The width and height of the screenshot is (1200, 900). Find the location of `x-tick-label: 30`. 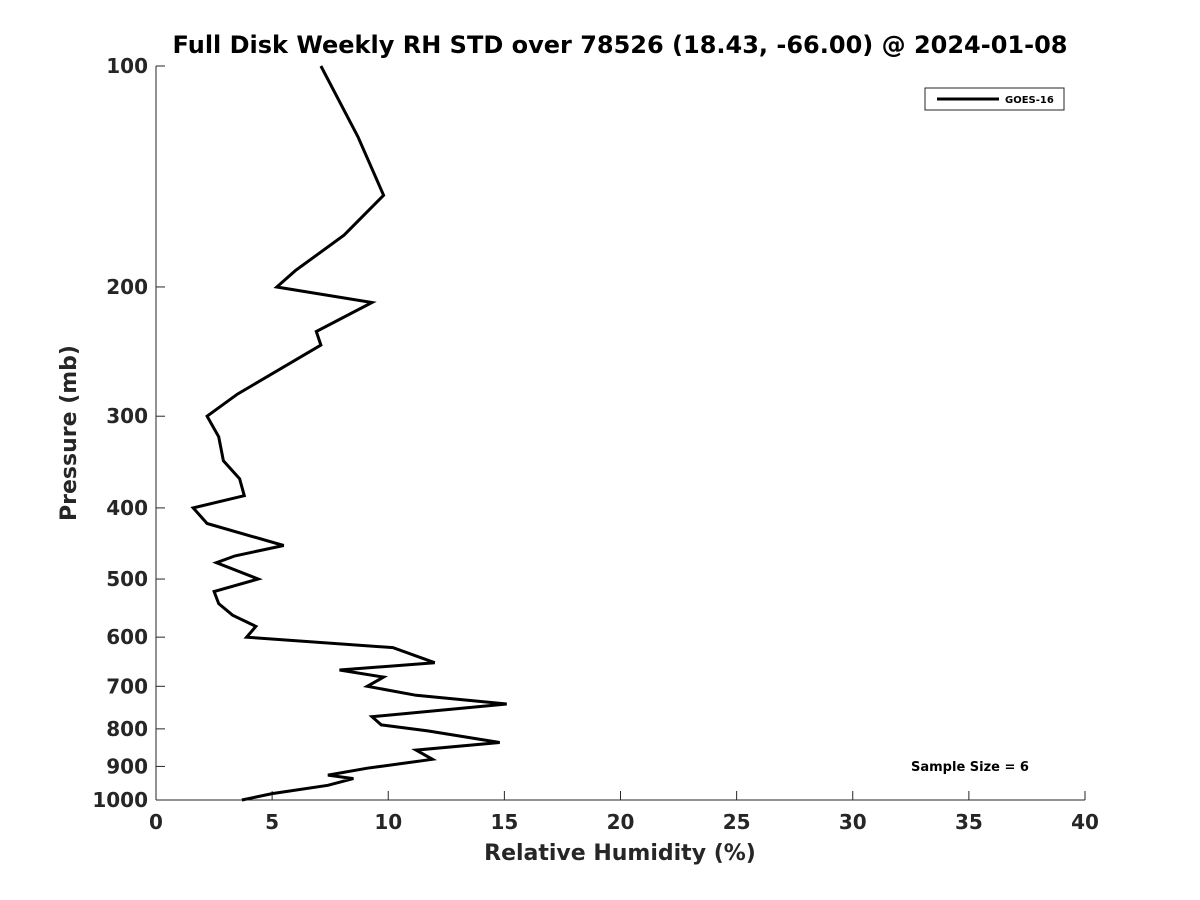

x-tick-label: 30 is located at coordinates (853, 822).